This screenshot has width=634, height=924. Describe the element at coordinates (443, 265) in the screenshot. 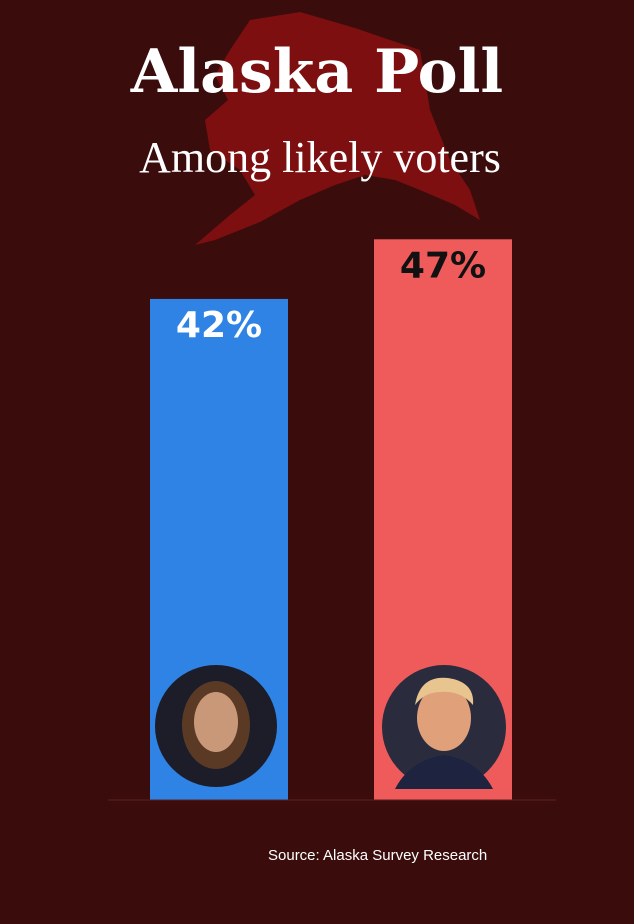

I see `value-label: 47%` at that location.